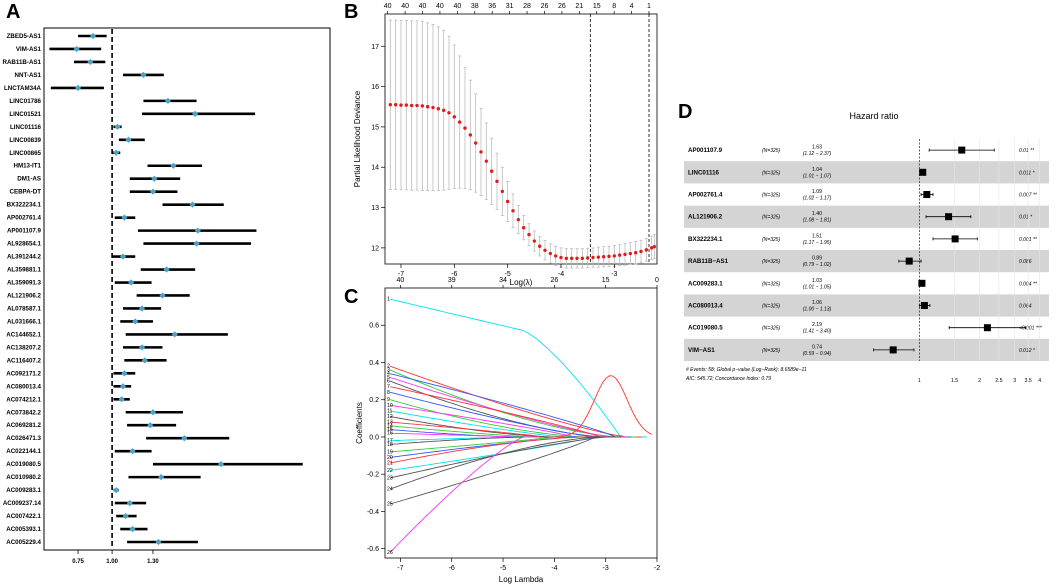  Describe the element at coordinates (561, 274) in the screenshot. I see `x-tick-label: -4` at that location.